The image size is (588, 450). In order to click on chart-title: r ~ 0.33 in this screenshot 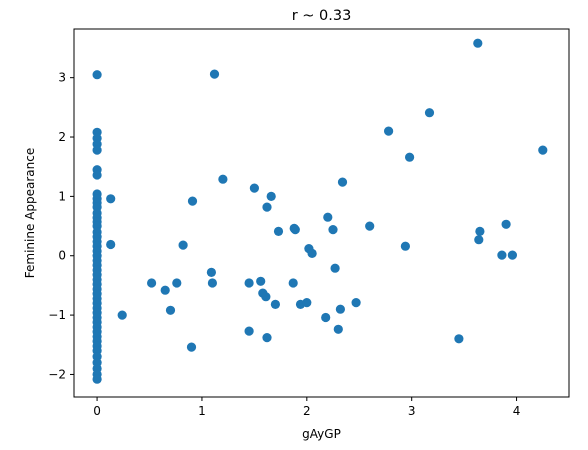, I will do `click(322, 16)`.